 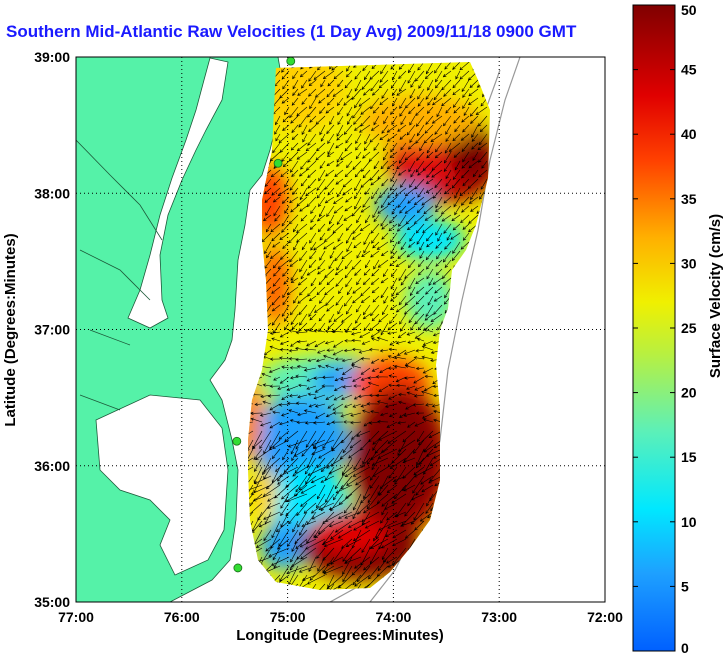 What do you see at coordinates (499, 617) in the screenshot?
I see `x-tick-label: 73:00` at bounding box center [499, 617].